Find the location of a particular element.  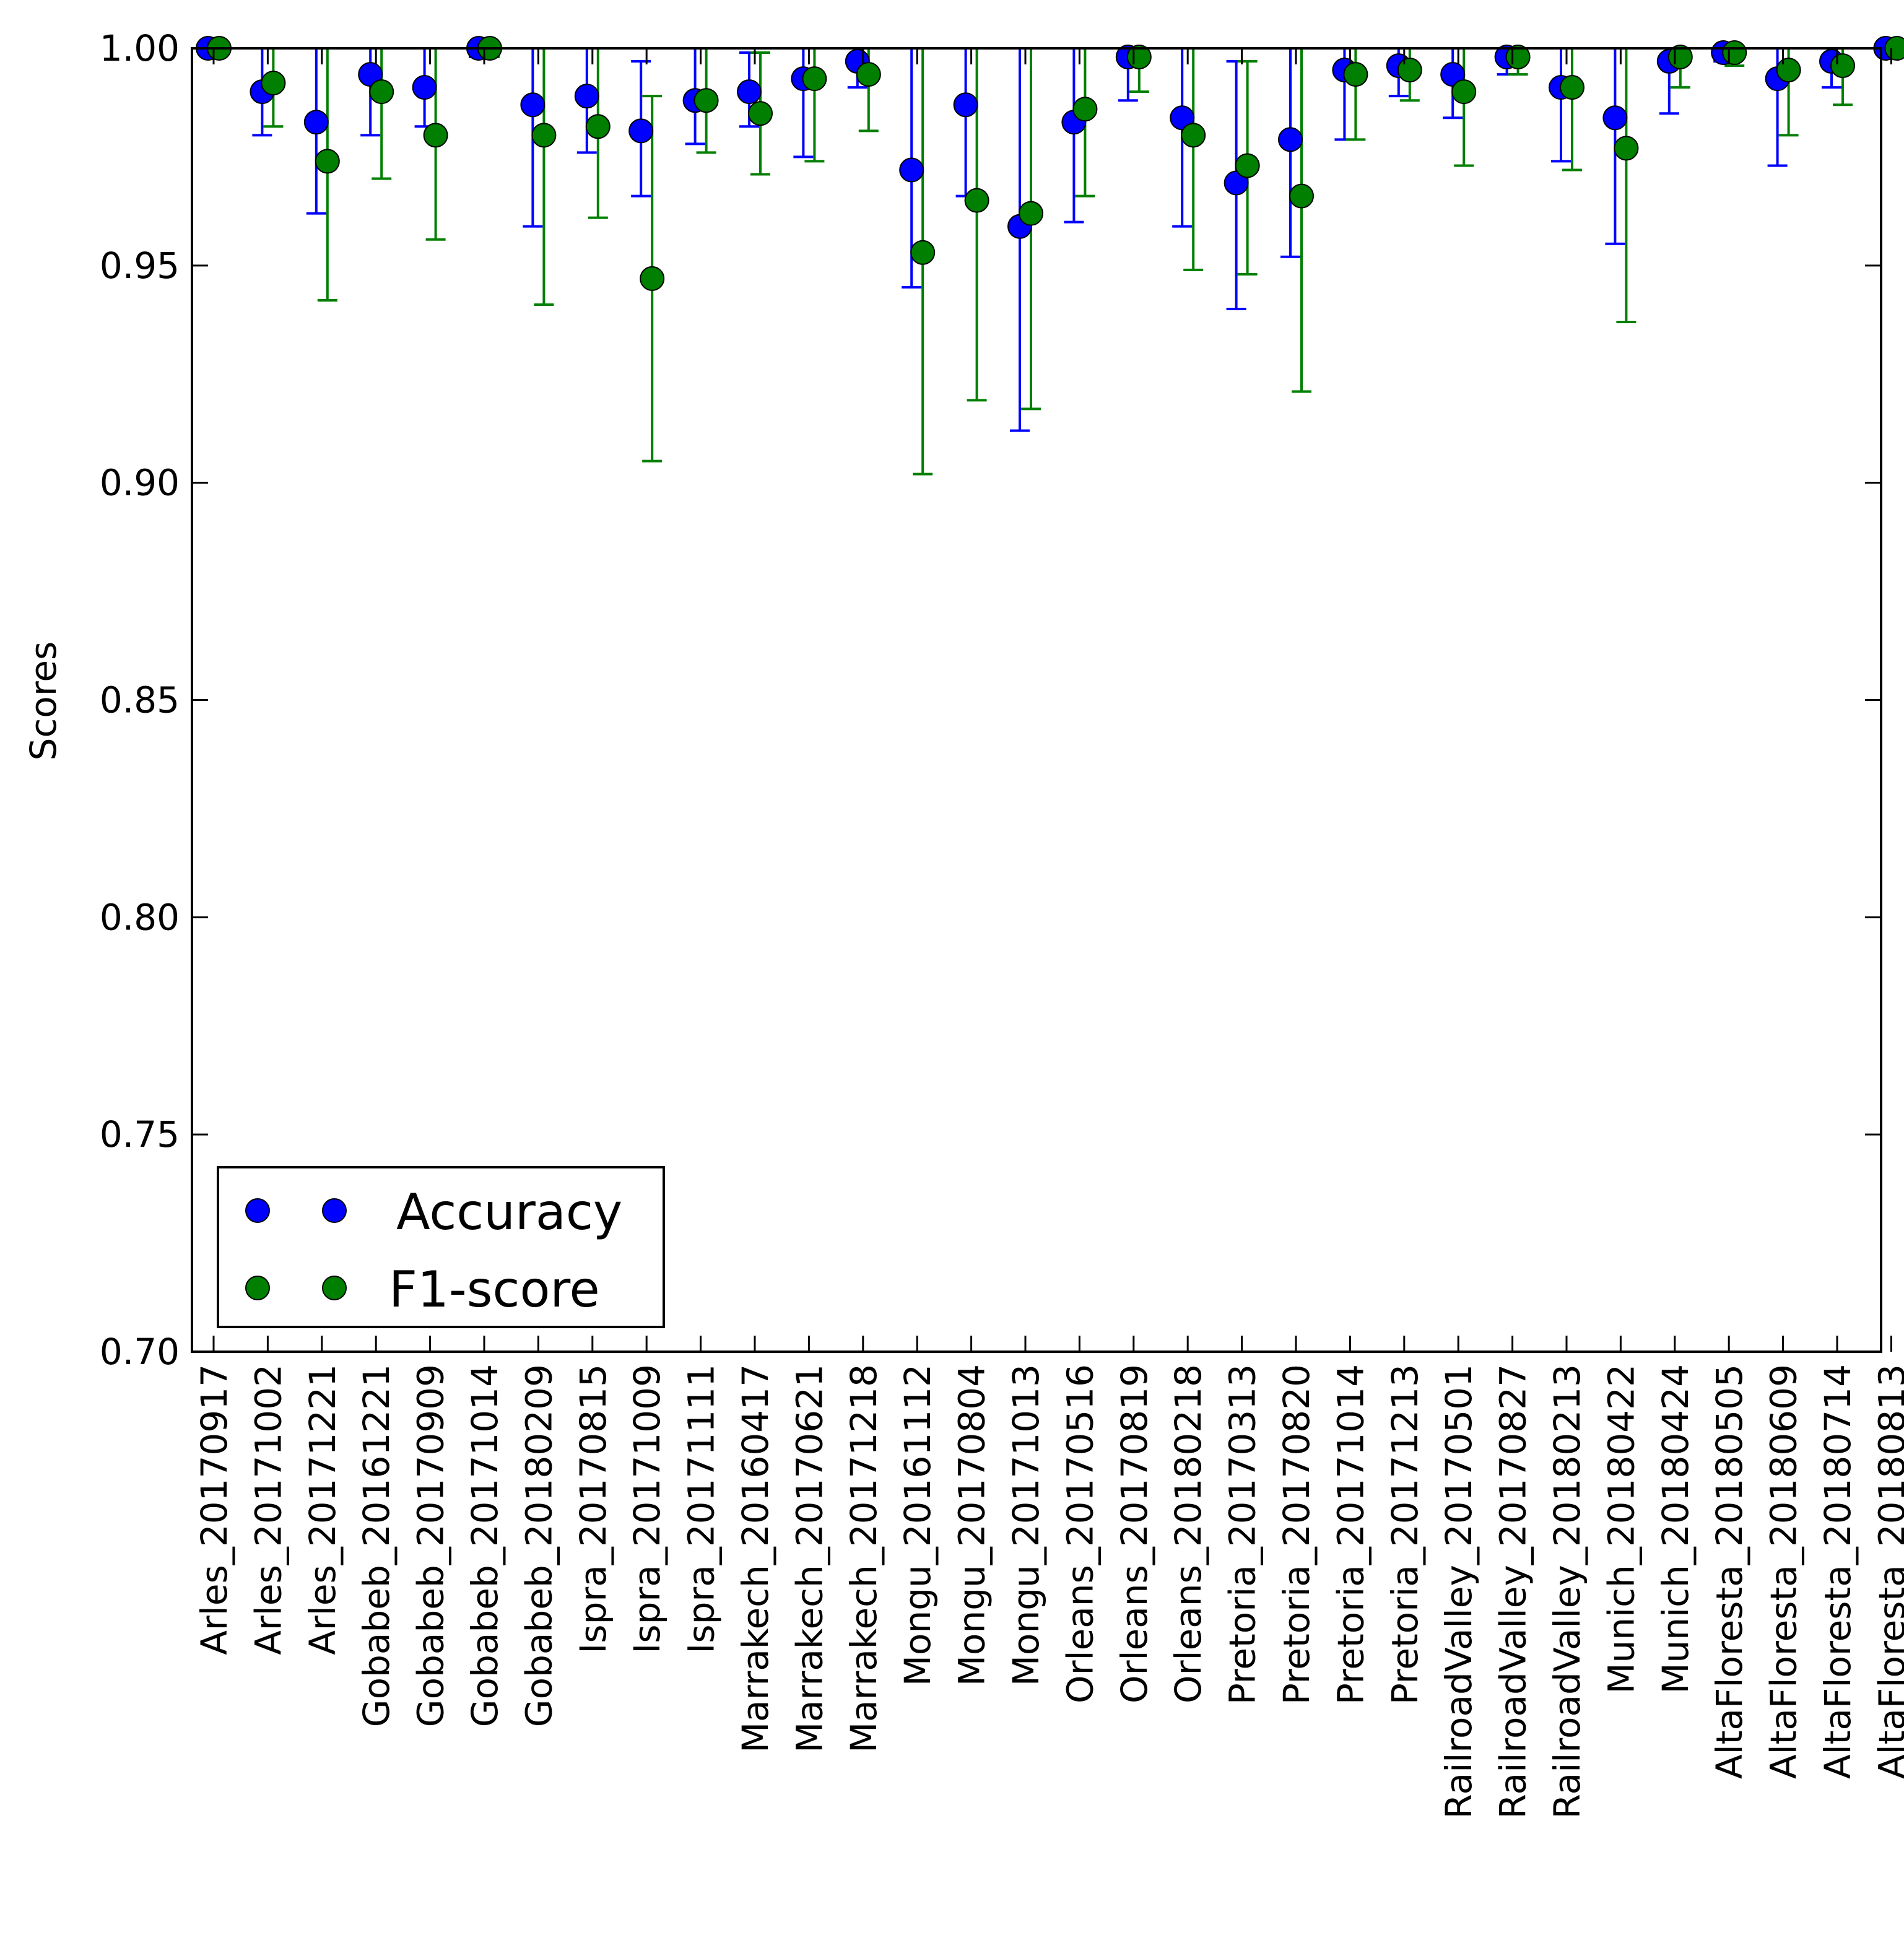

x-tick-label: Marrakech_20170621 is located at coordinates (809, 1558).